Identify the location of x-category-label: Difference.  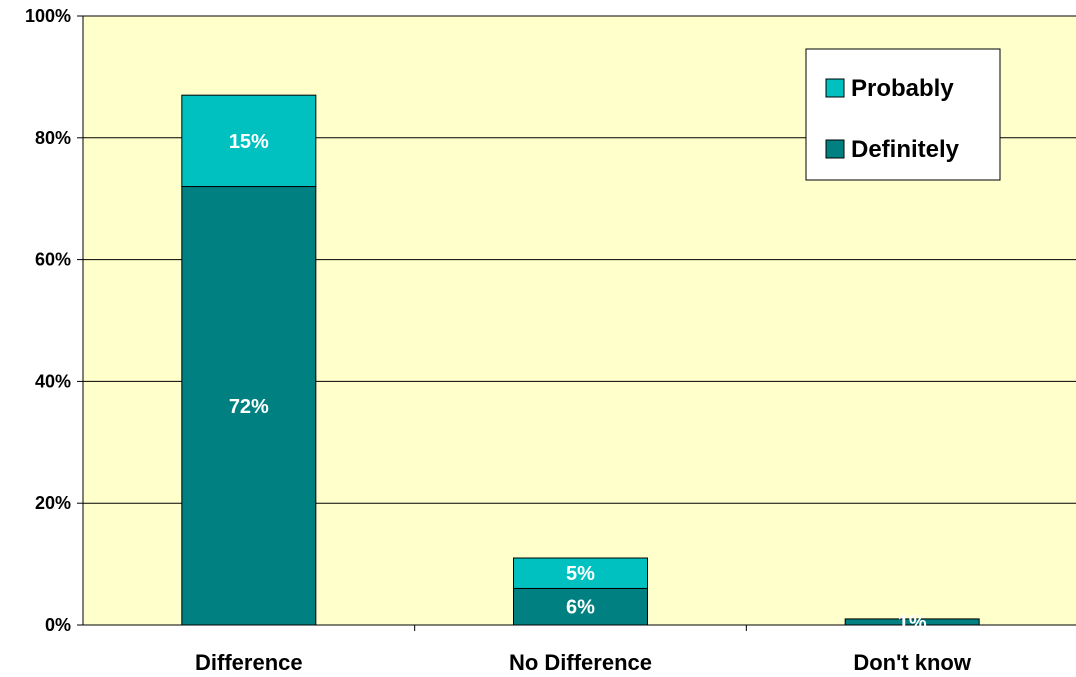
(249, 662).